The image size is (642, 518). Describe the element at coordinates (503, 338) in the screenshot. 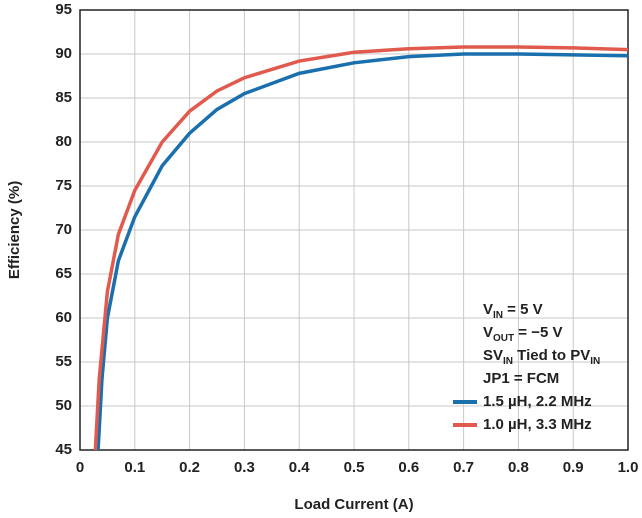

I see `subscript: OUT` at that location.